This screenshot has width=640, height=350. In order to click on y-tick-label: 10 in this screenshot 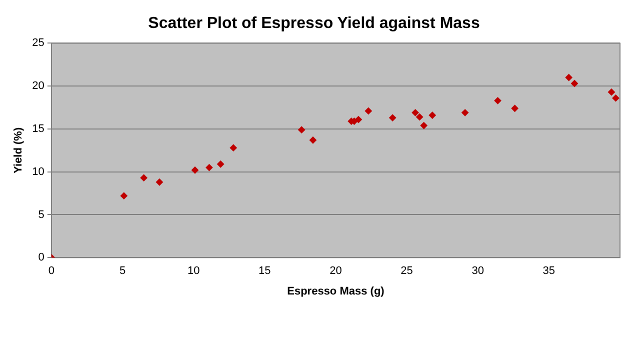, I will do `click(38, 172)`.